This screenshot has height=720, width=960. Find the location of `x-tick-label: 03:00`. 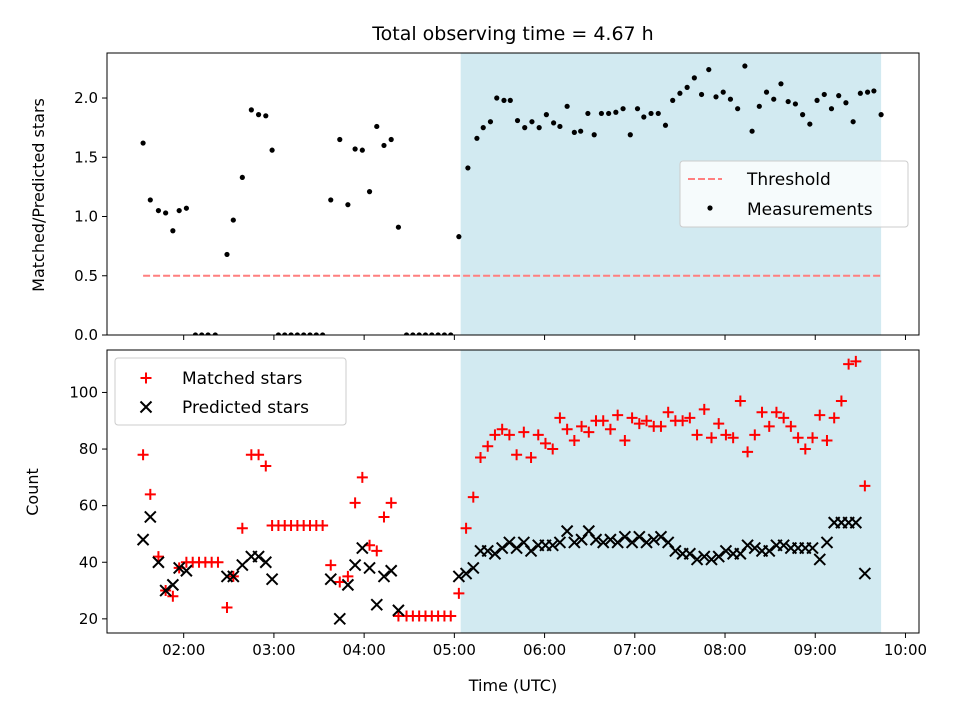

x-tick-label: 03:00 is located at coordinates (273, 650).